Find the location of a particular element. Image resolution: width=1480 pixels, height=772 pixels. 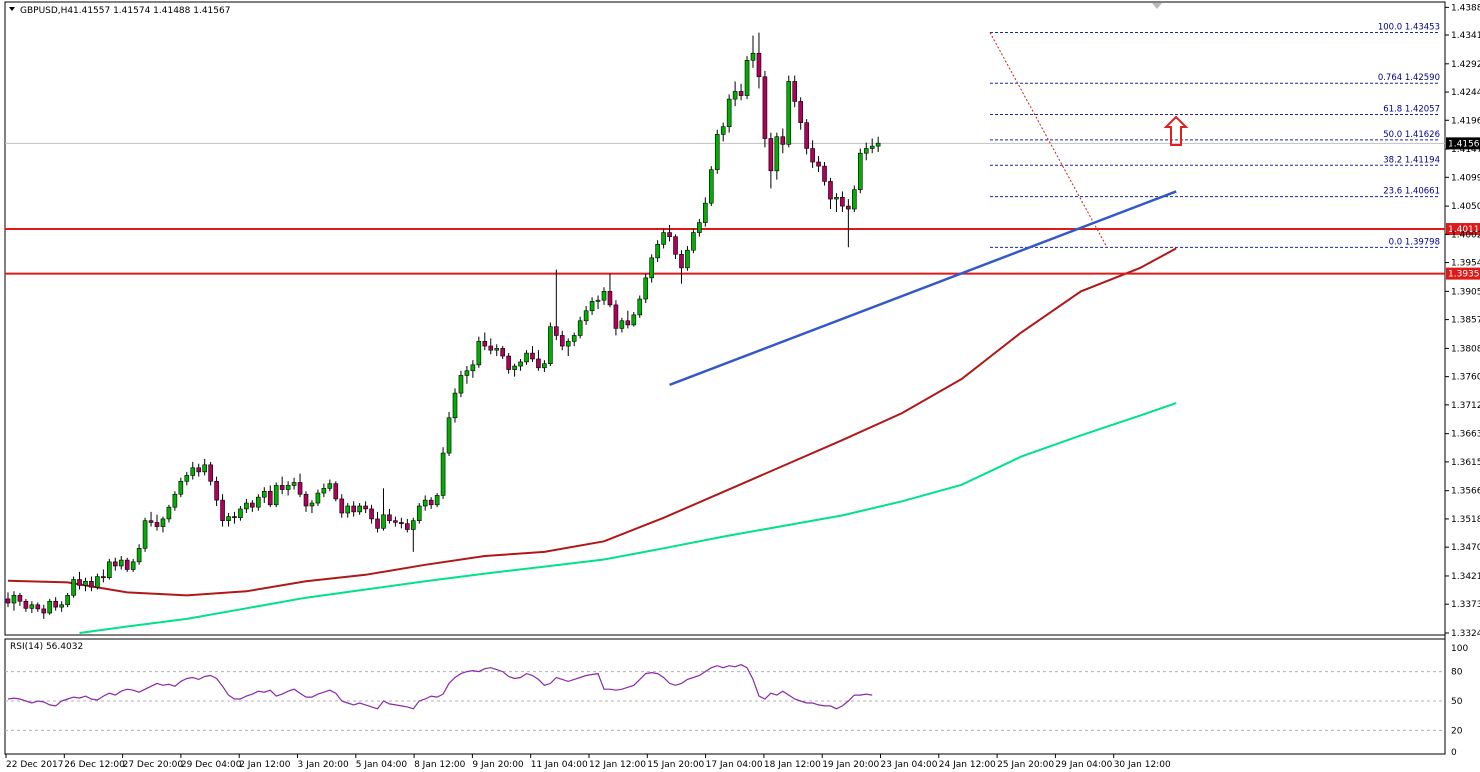

symbol-label: GBPUSD,H4 is located at coordinates (46, 11).